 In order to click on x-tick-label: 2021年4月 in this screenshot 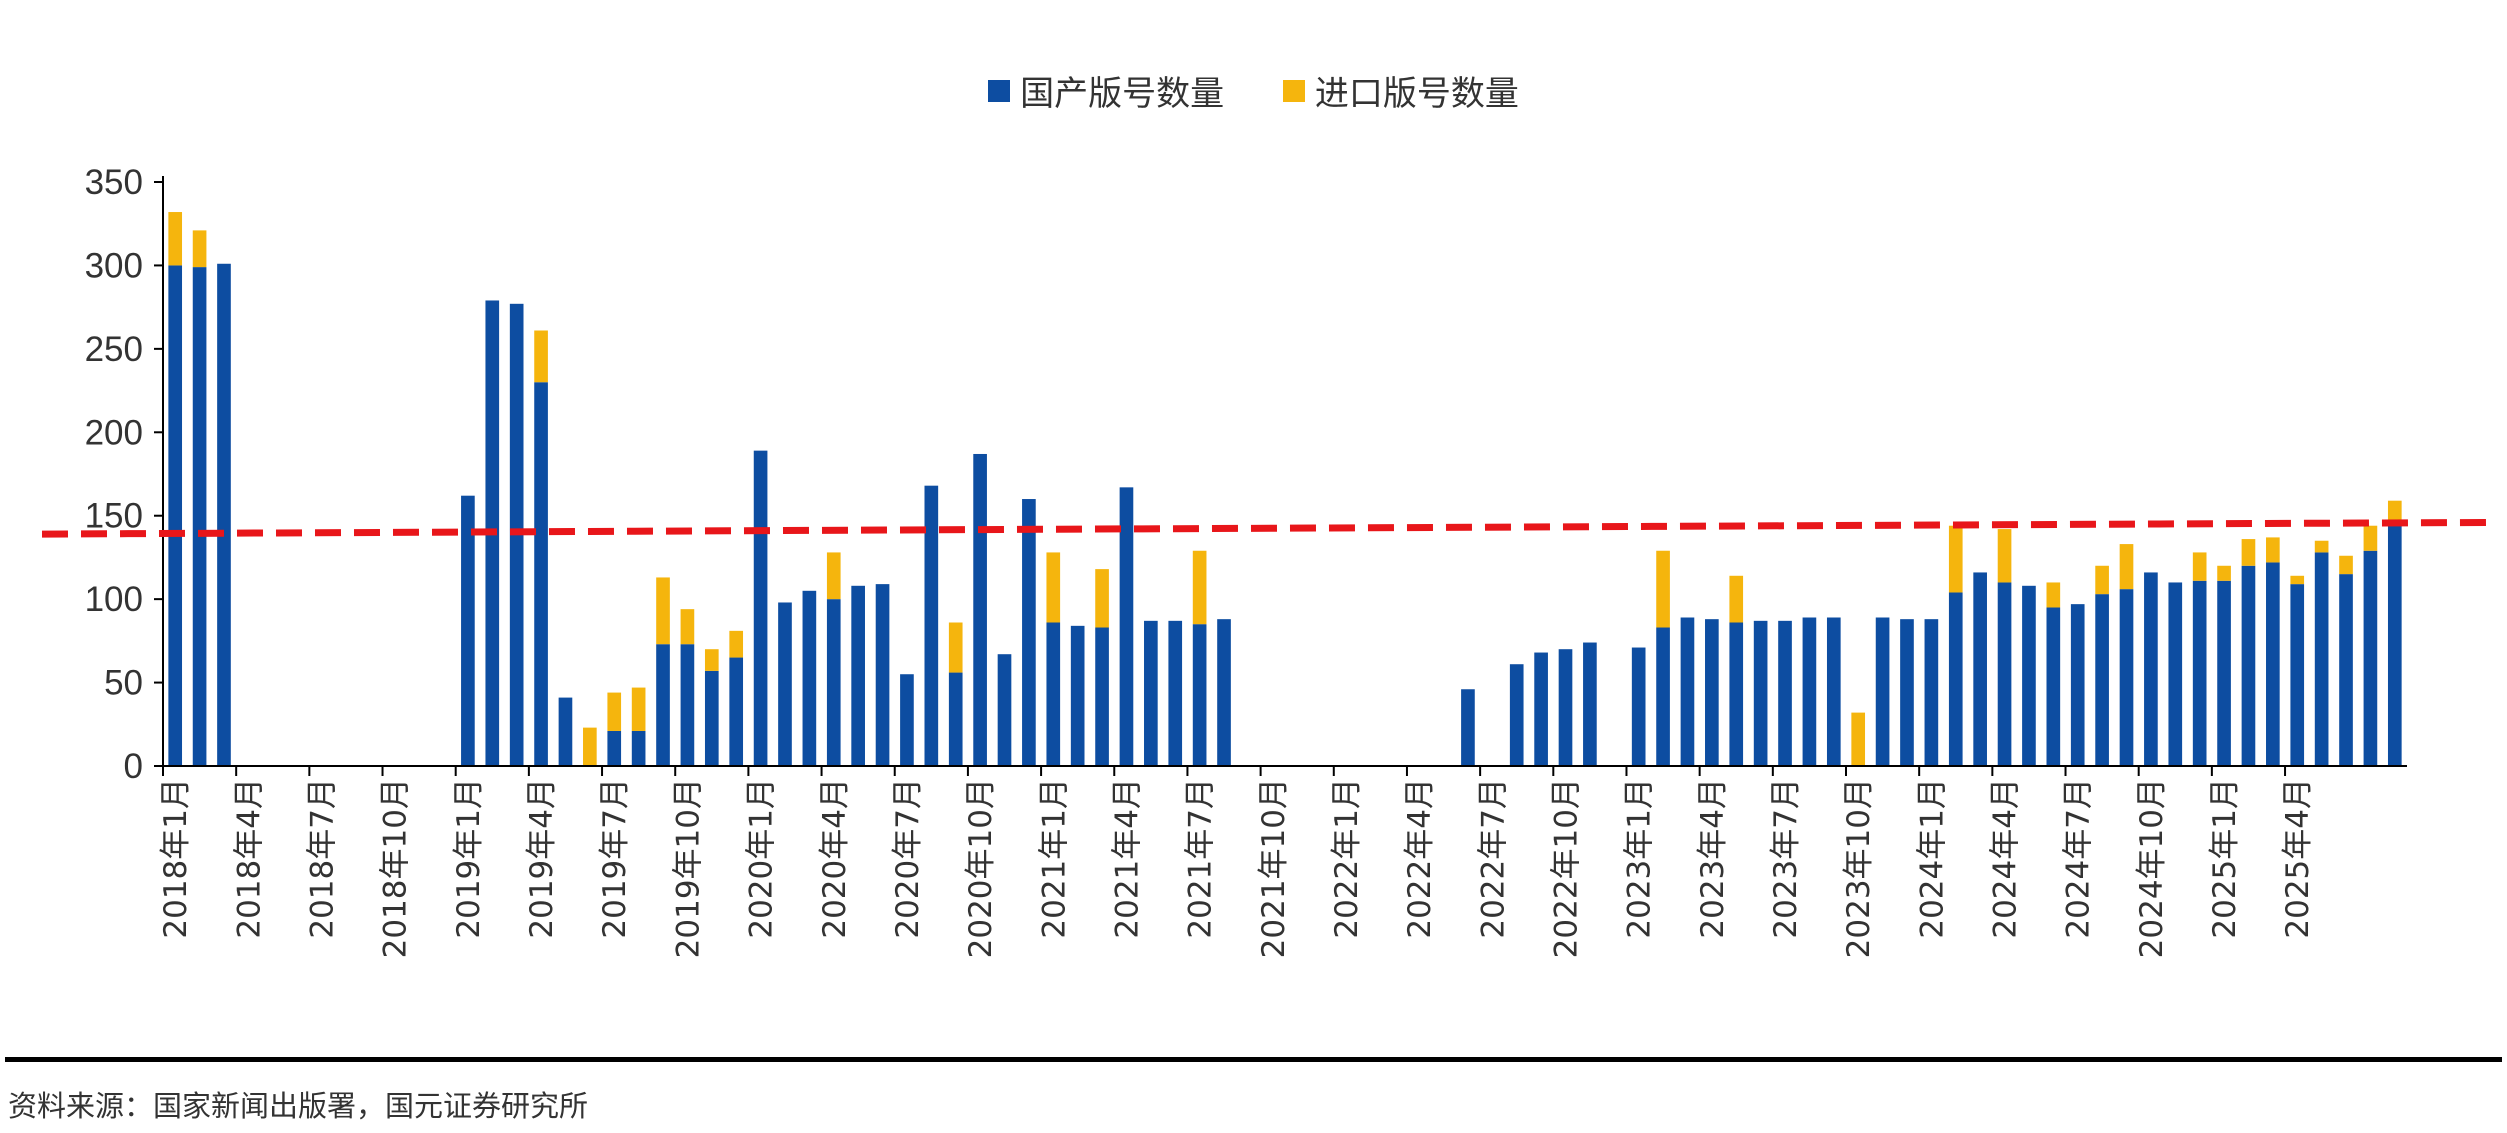, I will do `click(1127, 858)`.